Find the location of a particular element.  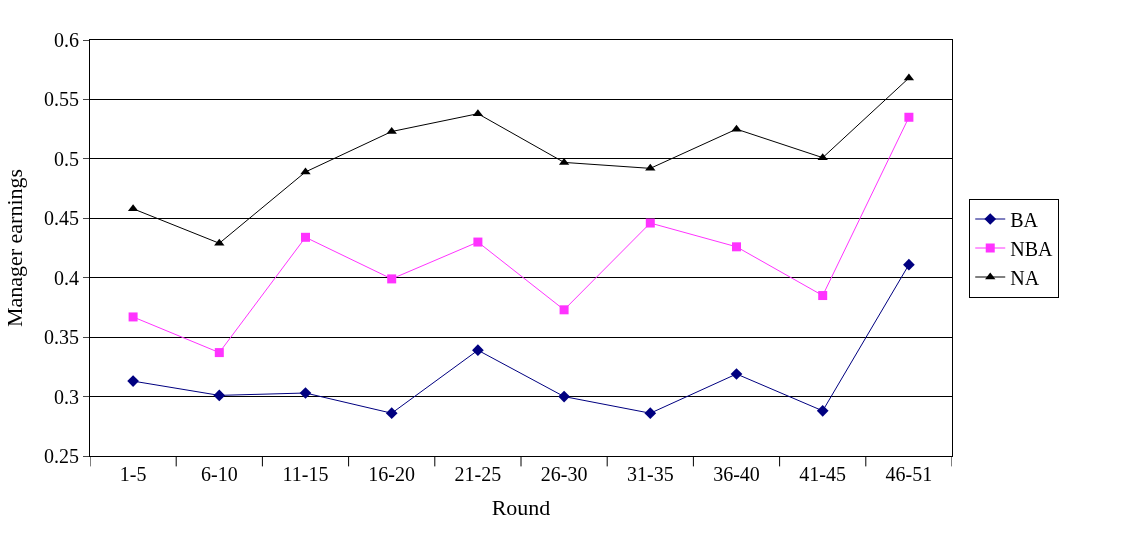

x-axis-title: Round is located at coordinates (521, 507).